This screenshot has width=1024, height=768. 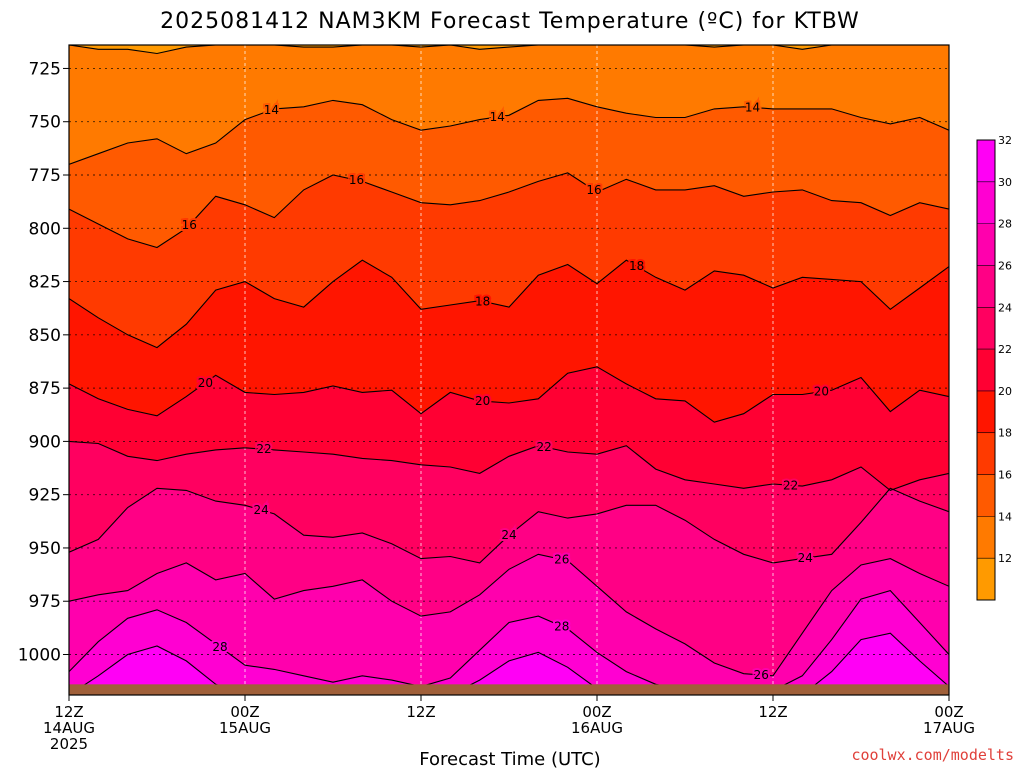 I want to click on x-tick-year: 2025, so click(x=69, y=744).